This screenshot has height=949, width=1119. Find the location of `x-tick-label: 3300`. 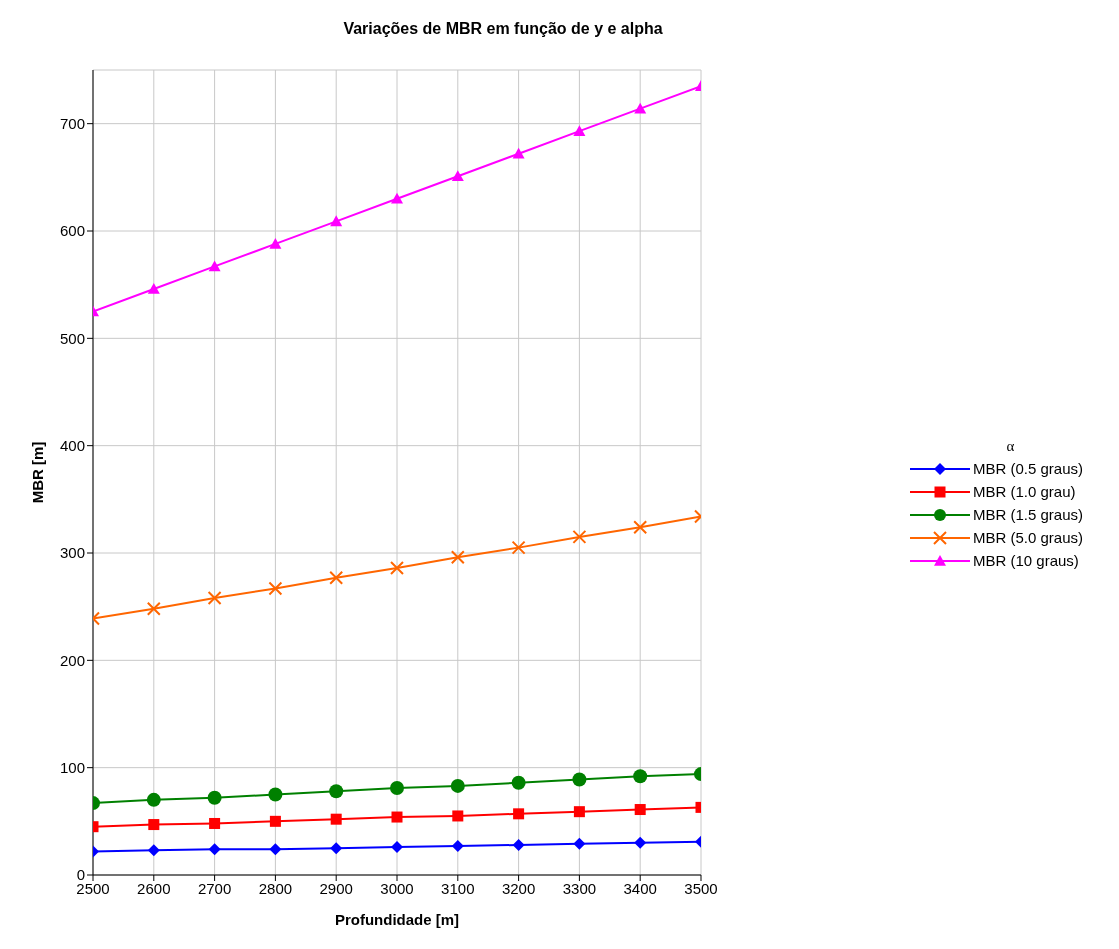

x-tick-label: 3300 is located at coordinates (579, 888).